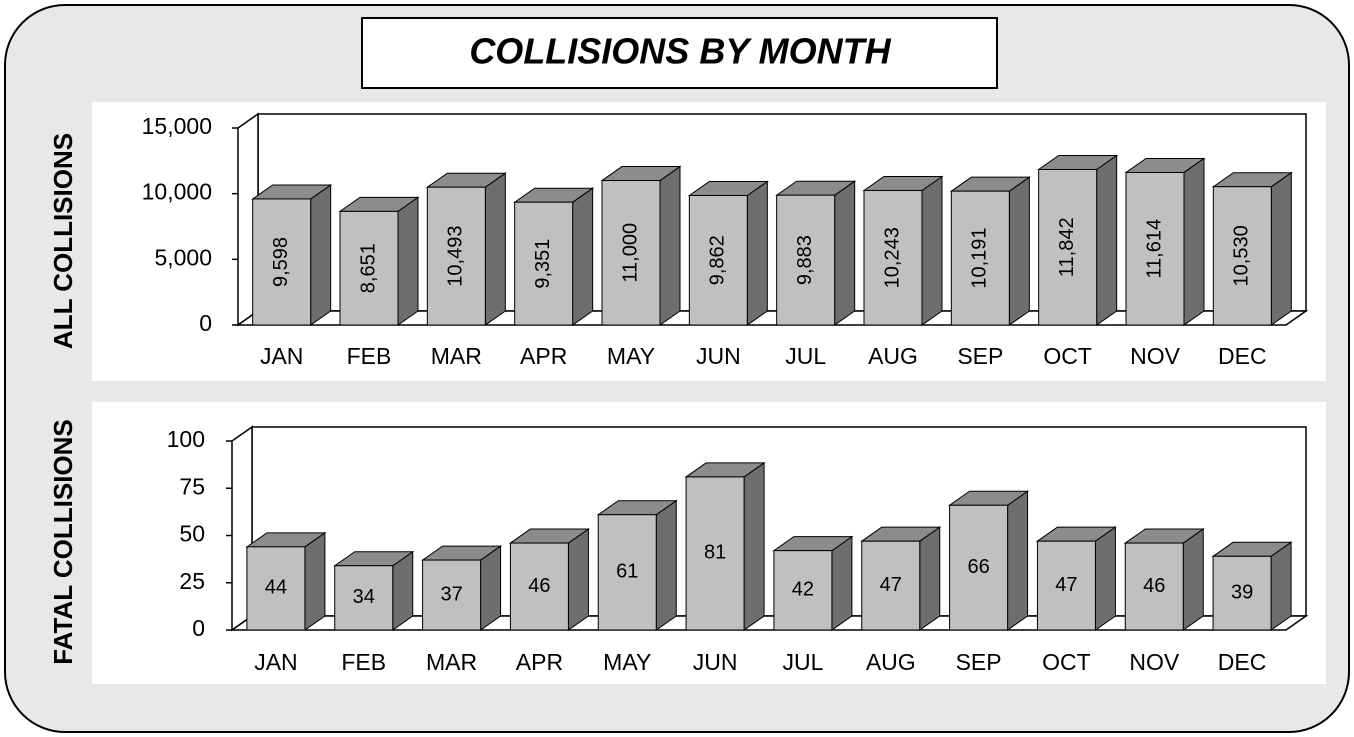 Image resolution: width=1354 pixels, height=737 pixels. Describe the element at coordinates (192, 581) in the screenshot. I see `y-tick-label: 25` at that location.